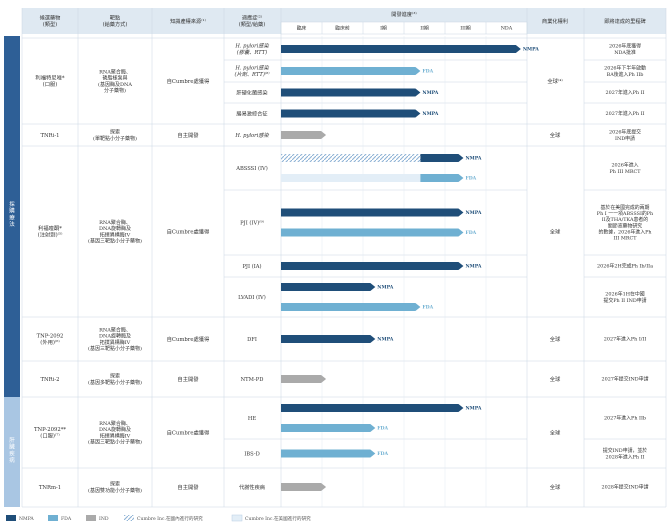 The image size is (670, 532). What do you see at coordinates (50, 488) in the screenshot?
I see `drug-name: TNRm-1` at bounding box center [50, 488].